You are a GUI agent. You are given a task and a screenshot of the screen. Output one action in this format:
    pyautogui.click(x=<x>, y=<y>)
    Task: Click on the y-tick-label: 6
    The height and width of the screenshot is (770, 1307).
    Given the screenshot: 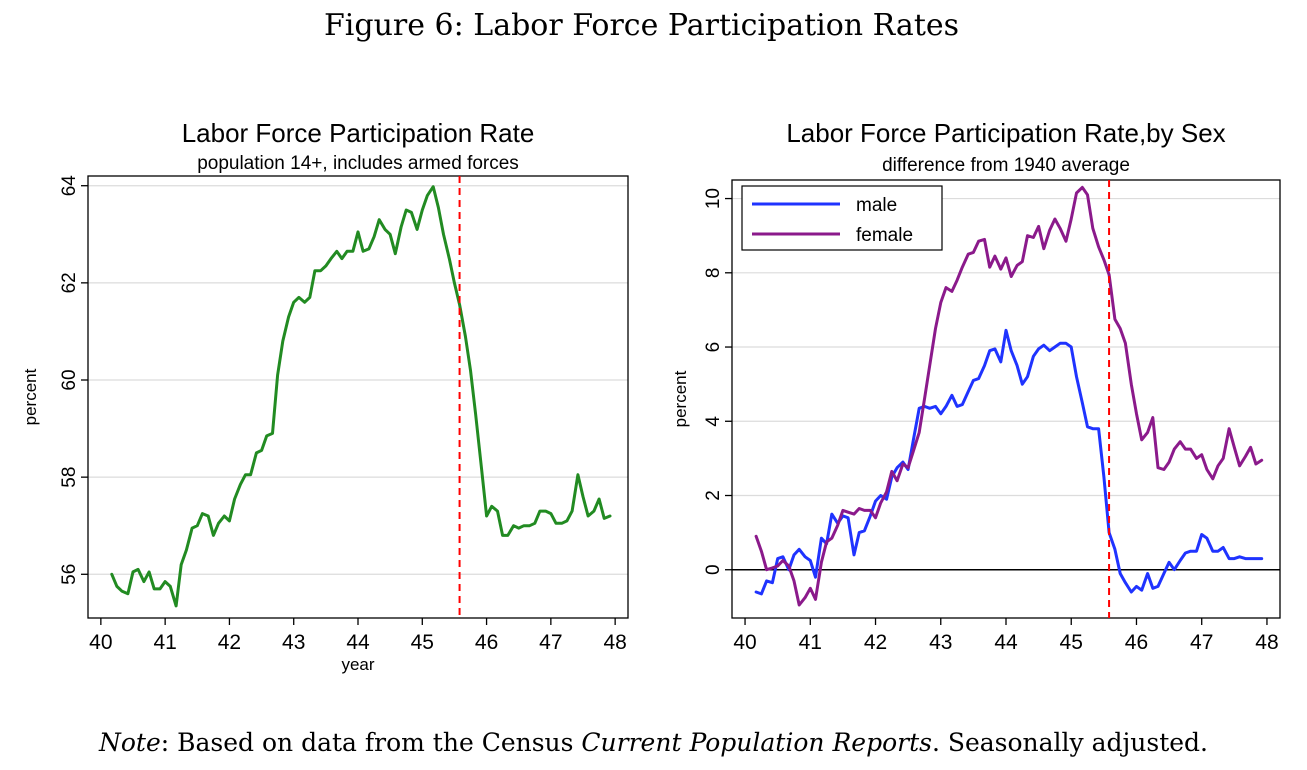 What is the action you would take?
    pyautogui.click(x=713, y=347)
    